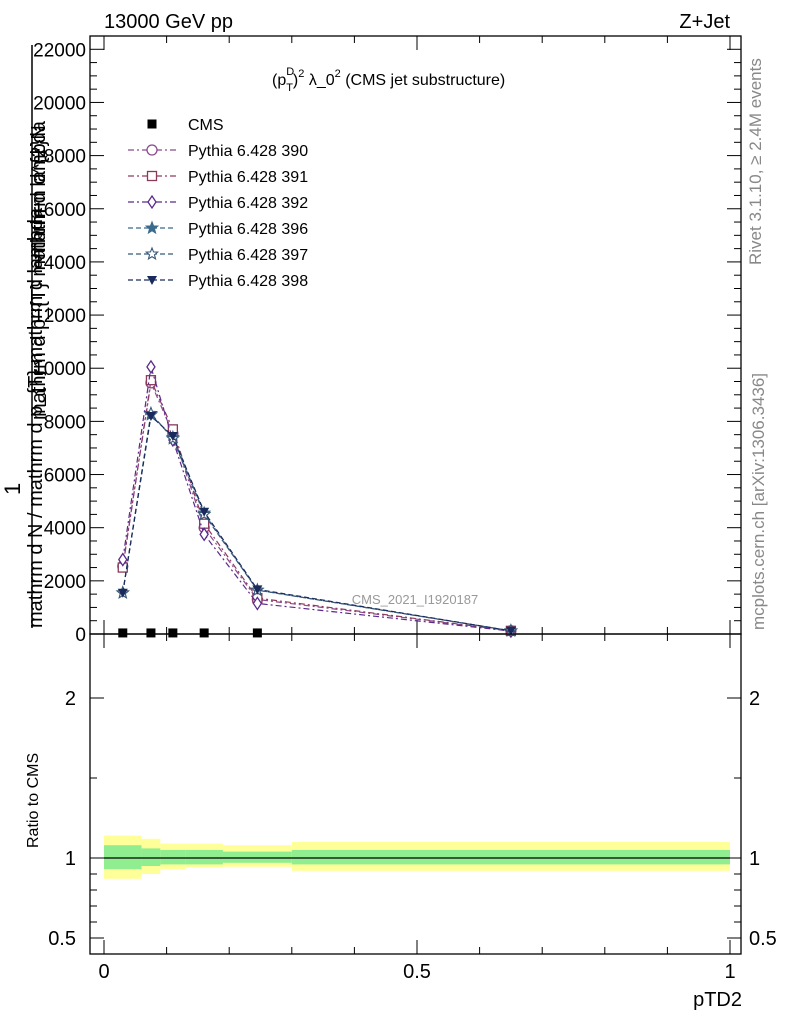 This screenshot has height=1024, width=786. Describe the element at coordinates (65, 476) in the screenshot. I see `main-y-tick-label: 6000` at that location.